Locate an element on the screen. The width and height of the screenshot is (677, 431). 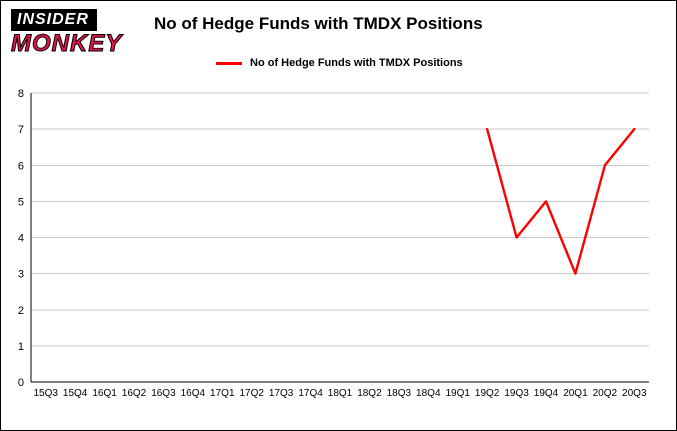
y-tick-label: 7 is located at coordinates (21, 130).